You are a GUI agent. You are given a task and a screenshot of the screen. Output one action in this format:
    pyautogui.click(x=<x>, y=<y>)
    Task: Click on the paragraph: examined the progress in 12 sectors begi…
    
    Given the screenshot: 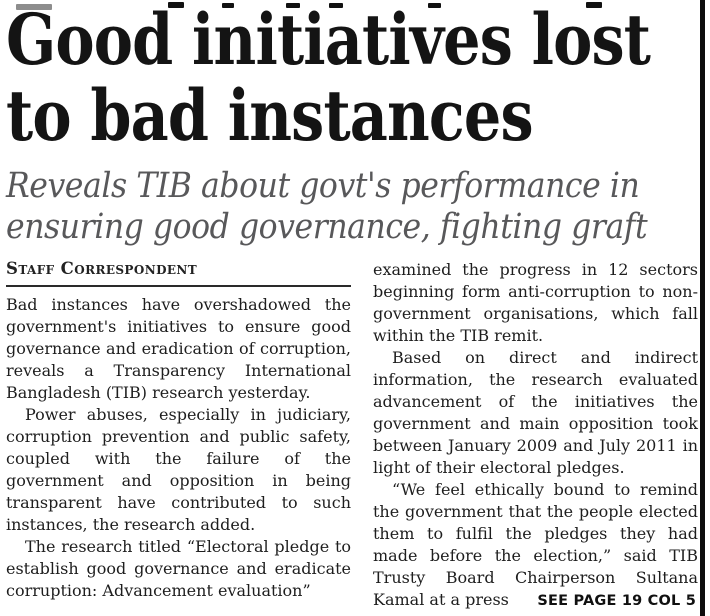 What is the action you would take?
    pyautogui.click(x=535, y=302)
    